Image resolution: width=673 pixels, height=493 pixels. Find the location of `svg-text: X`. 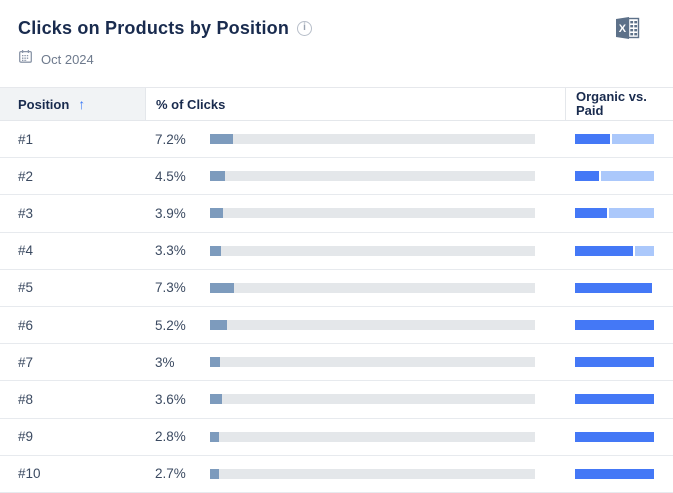

svg-text: X is located at coordinates (623, 29).